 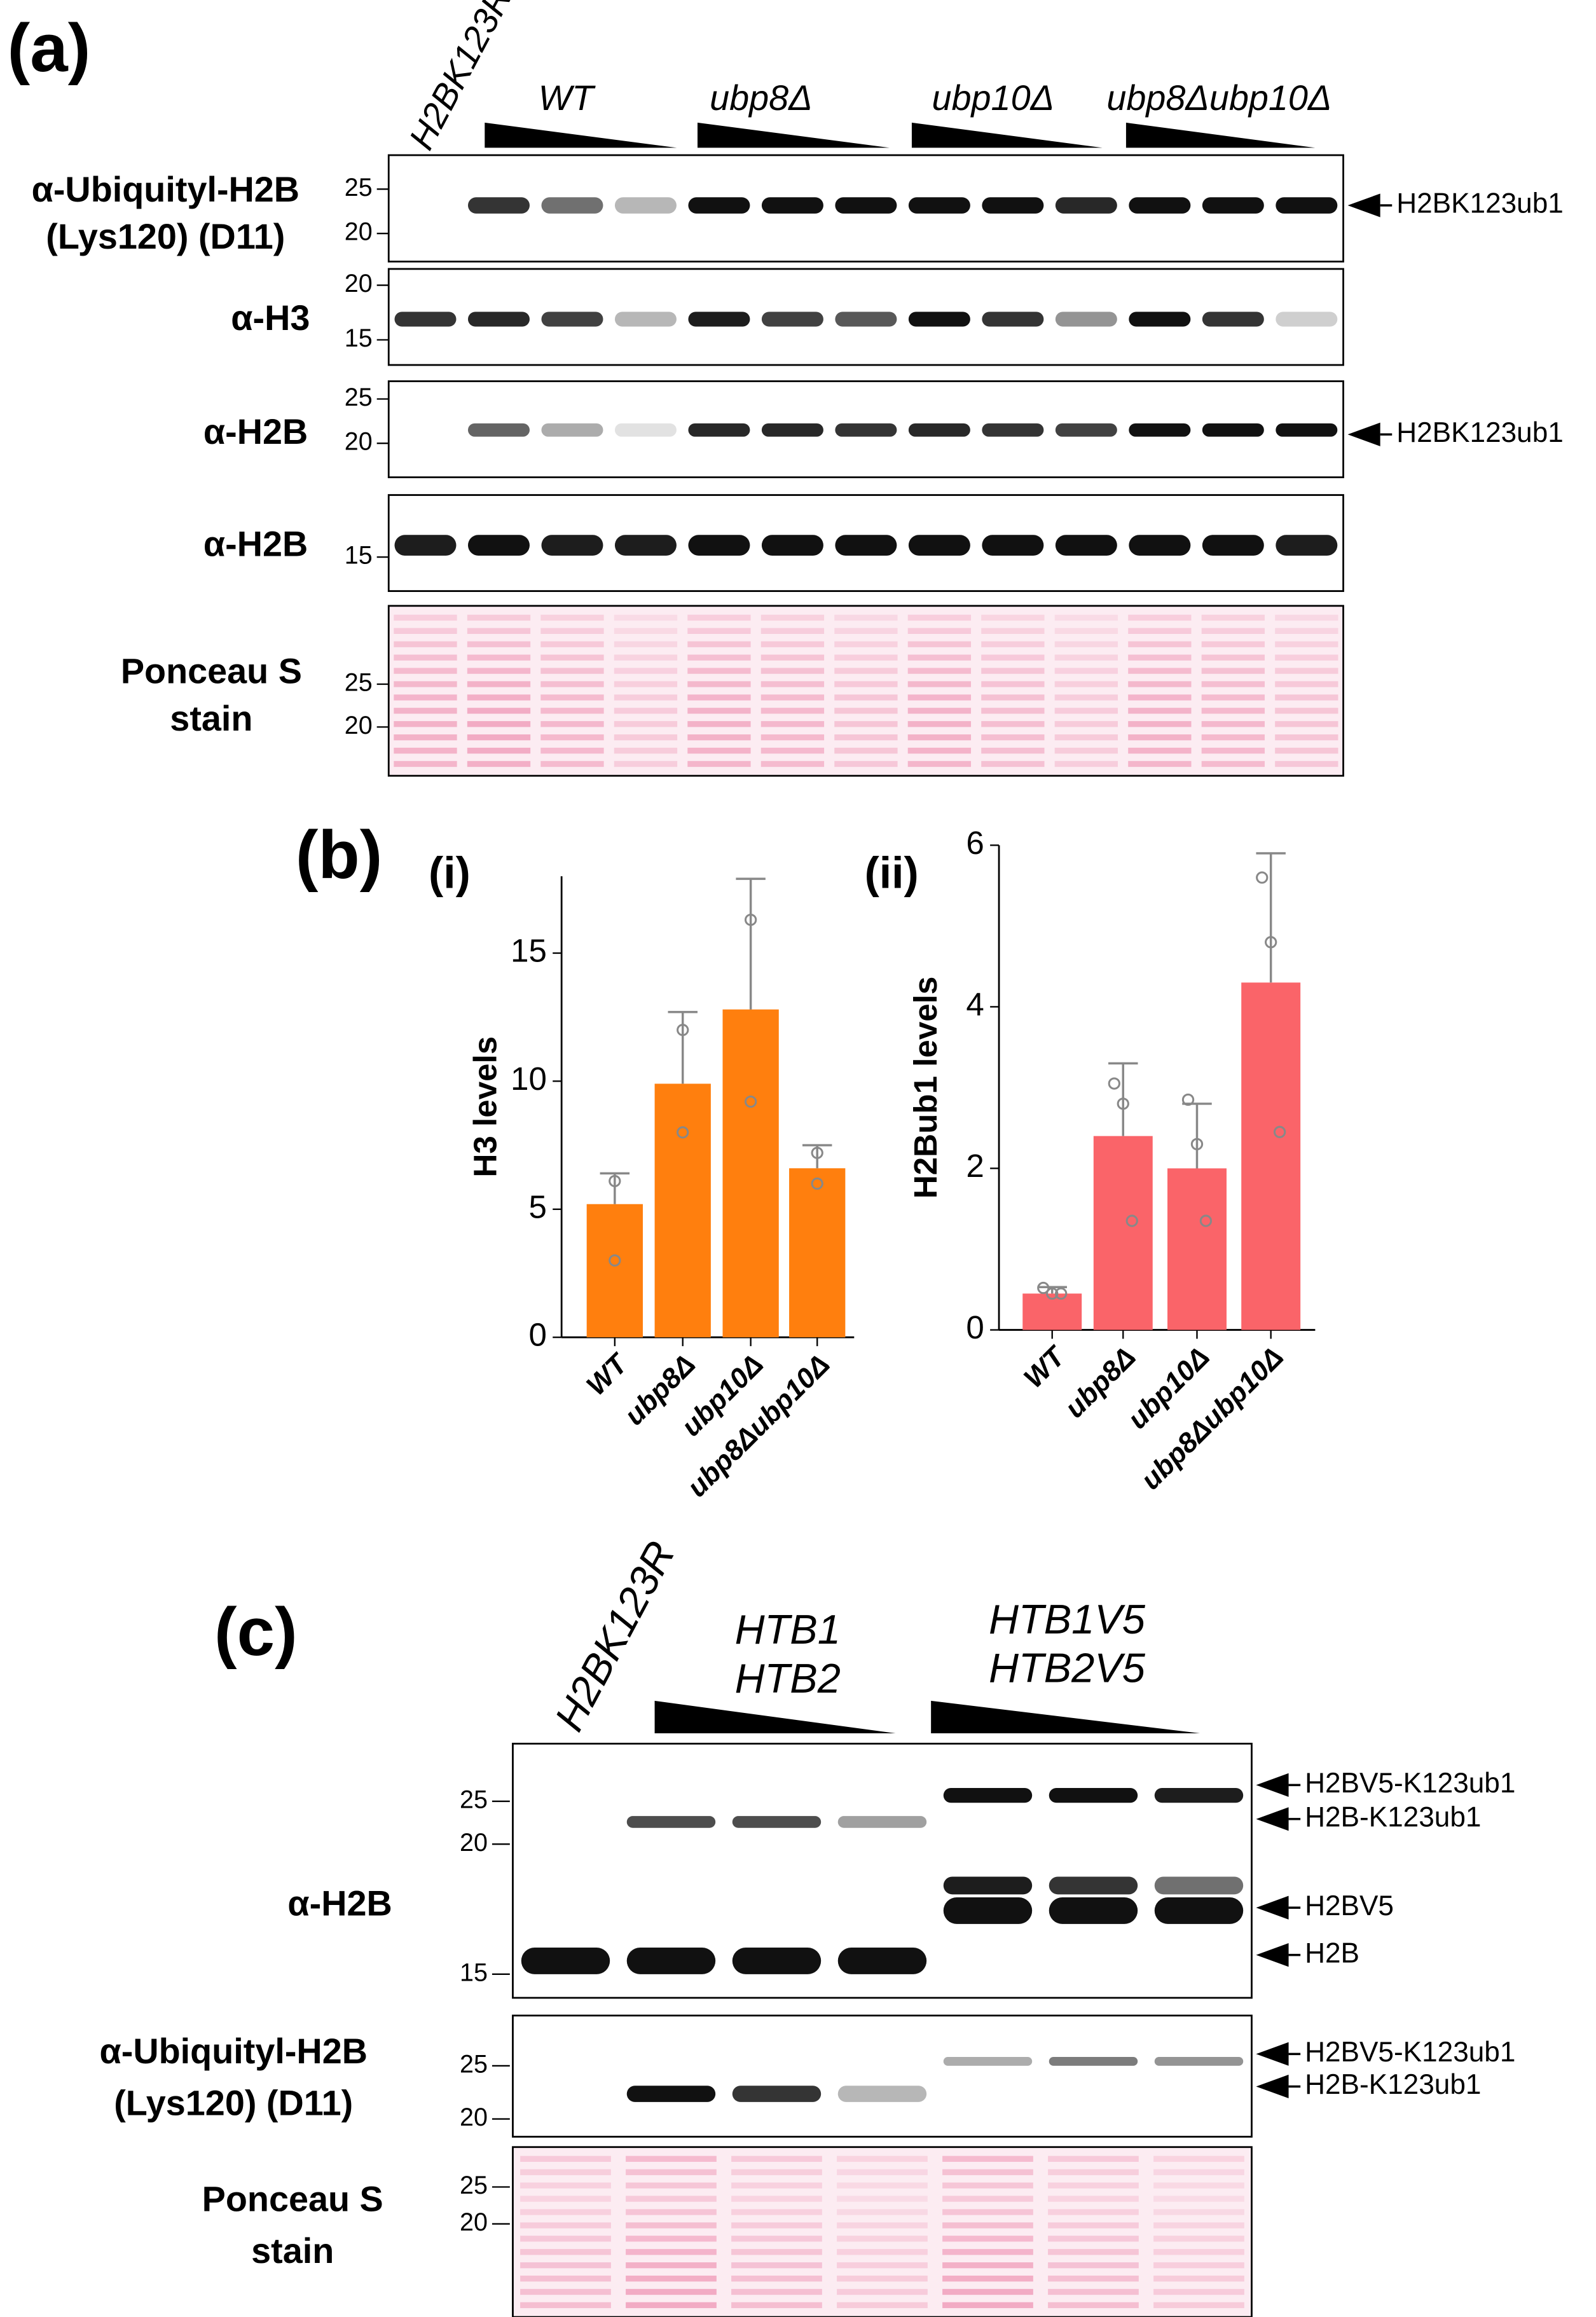 What do you see at coordinates (49, 48) in the screenshot?
I see `panel-label: (a)` at bounding box center [49, 48].